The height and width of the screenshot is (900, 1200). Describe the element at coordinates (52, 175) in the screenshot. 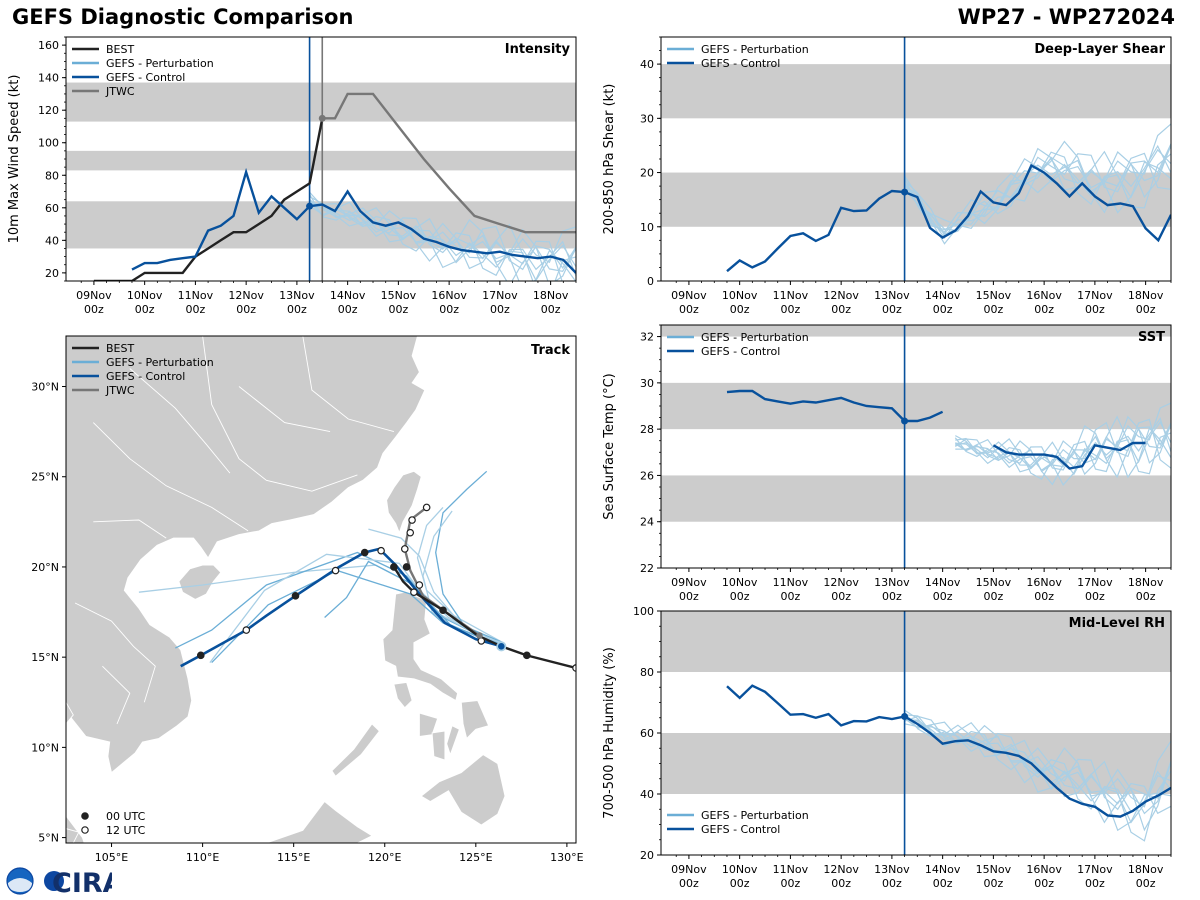

I see `intensity-ytick-label: 80` at that location.